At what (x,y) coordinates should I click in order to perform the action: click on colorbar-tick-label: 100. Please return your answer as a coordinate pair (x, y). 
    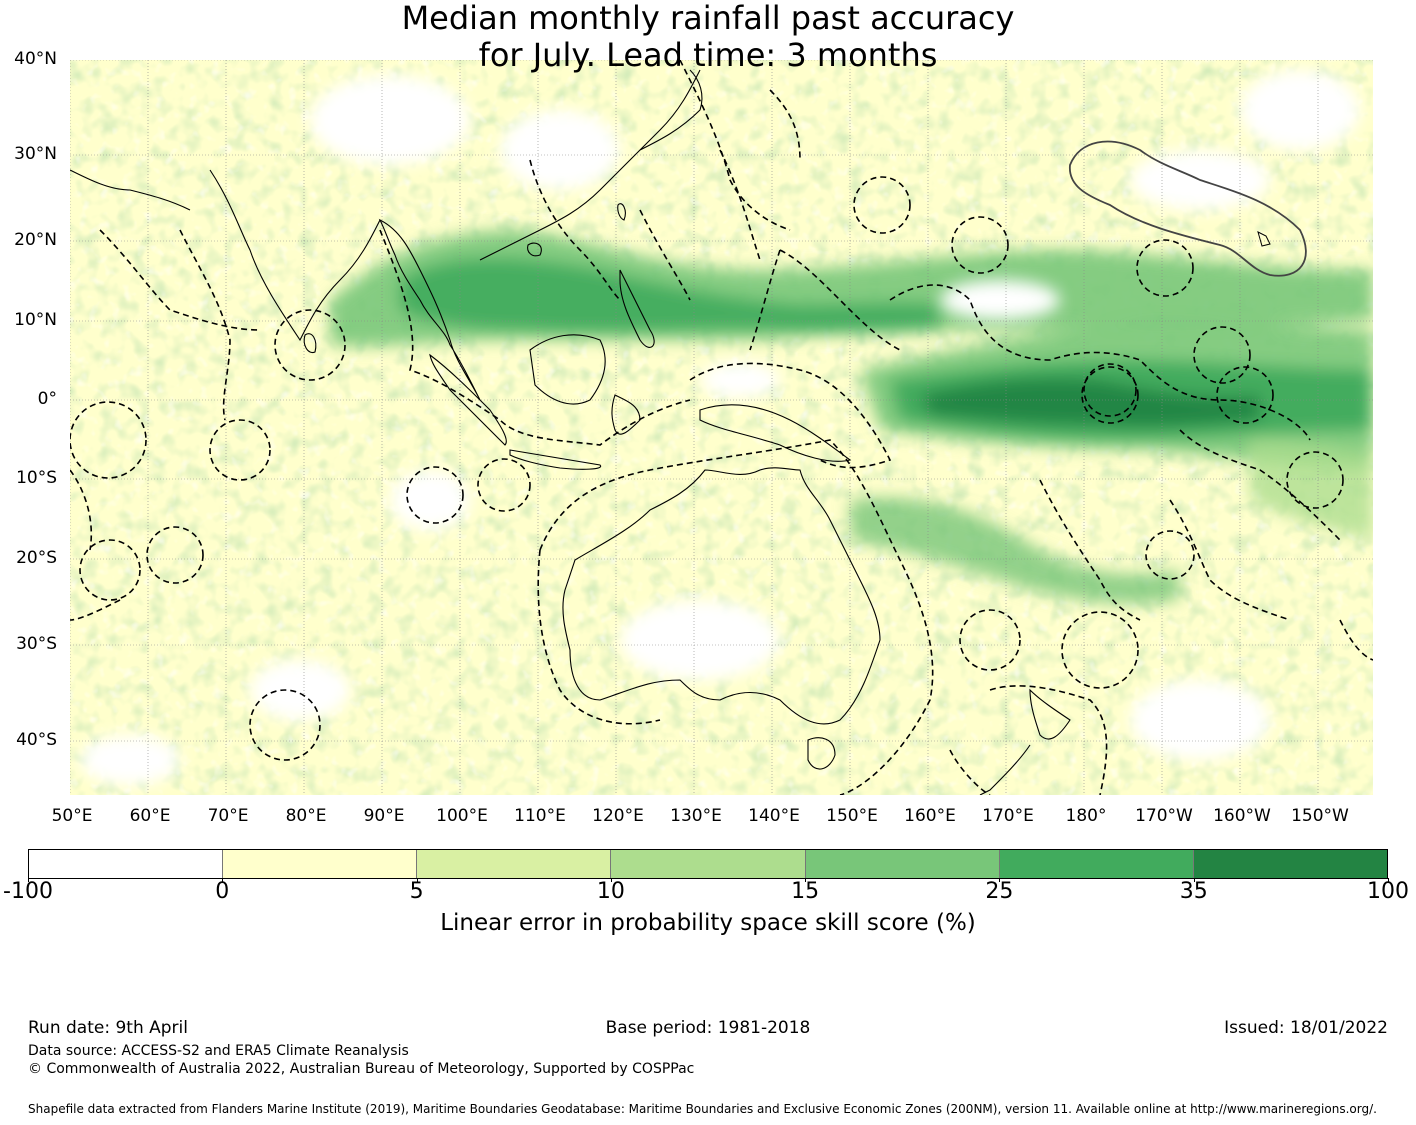
    Looking at the image, I should click on (1388, 891).